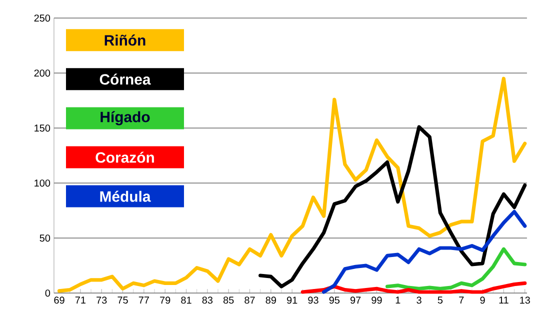  Describe the element at coordinates (440, 300) in the screenshot. I see `x-tick-label: 5` at that location.